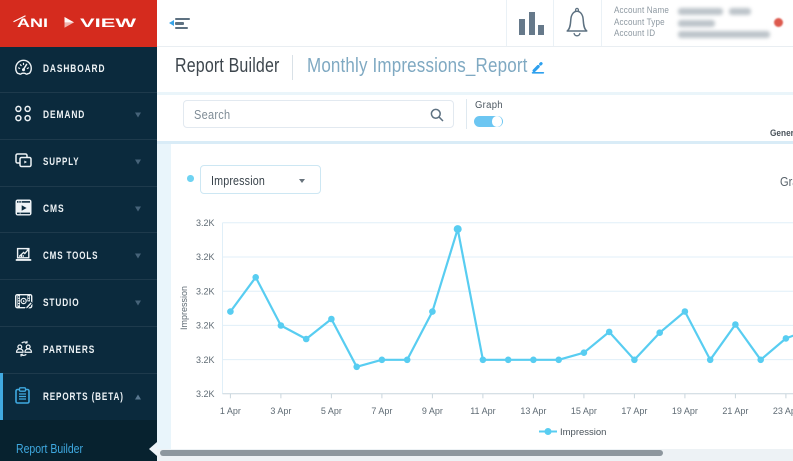  I want to click on svg-text: 15 Apr, so click(584, 411).